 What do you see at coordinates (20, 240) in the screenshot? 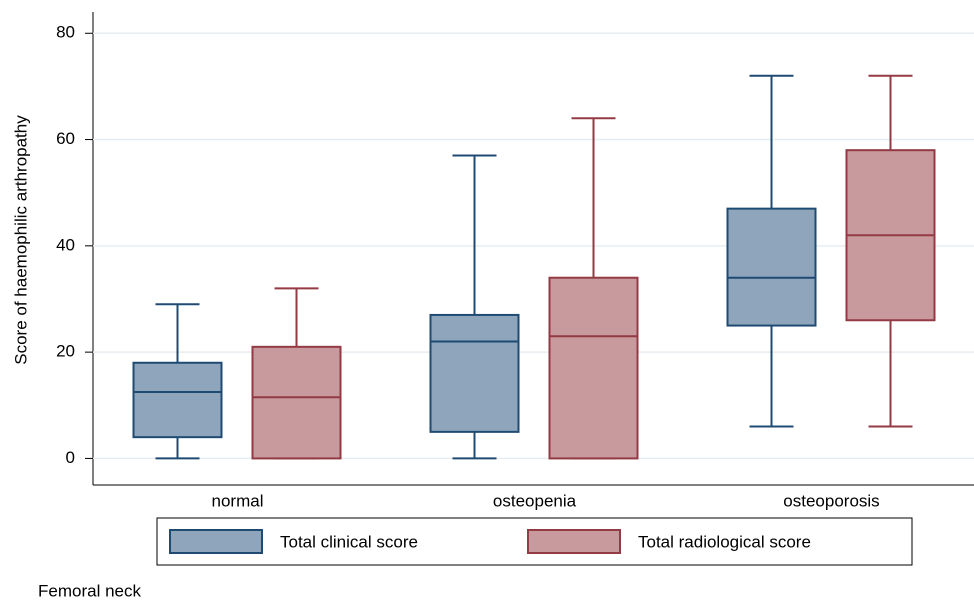
I see `y-axis-title: Score of haemophilic arthropathy` at bounding box center [20, 240].